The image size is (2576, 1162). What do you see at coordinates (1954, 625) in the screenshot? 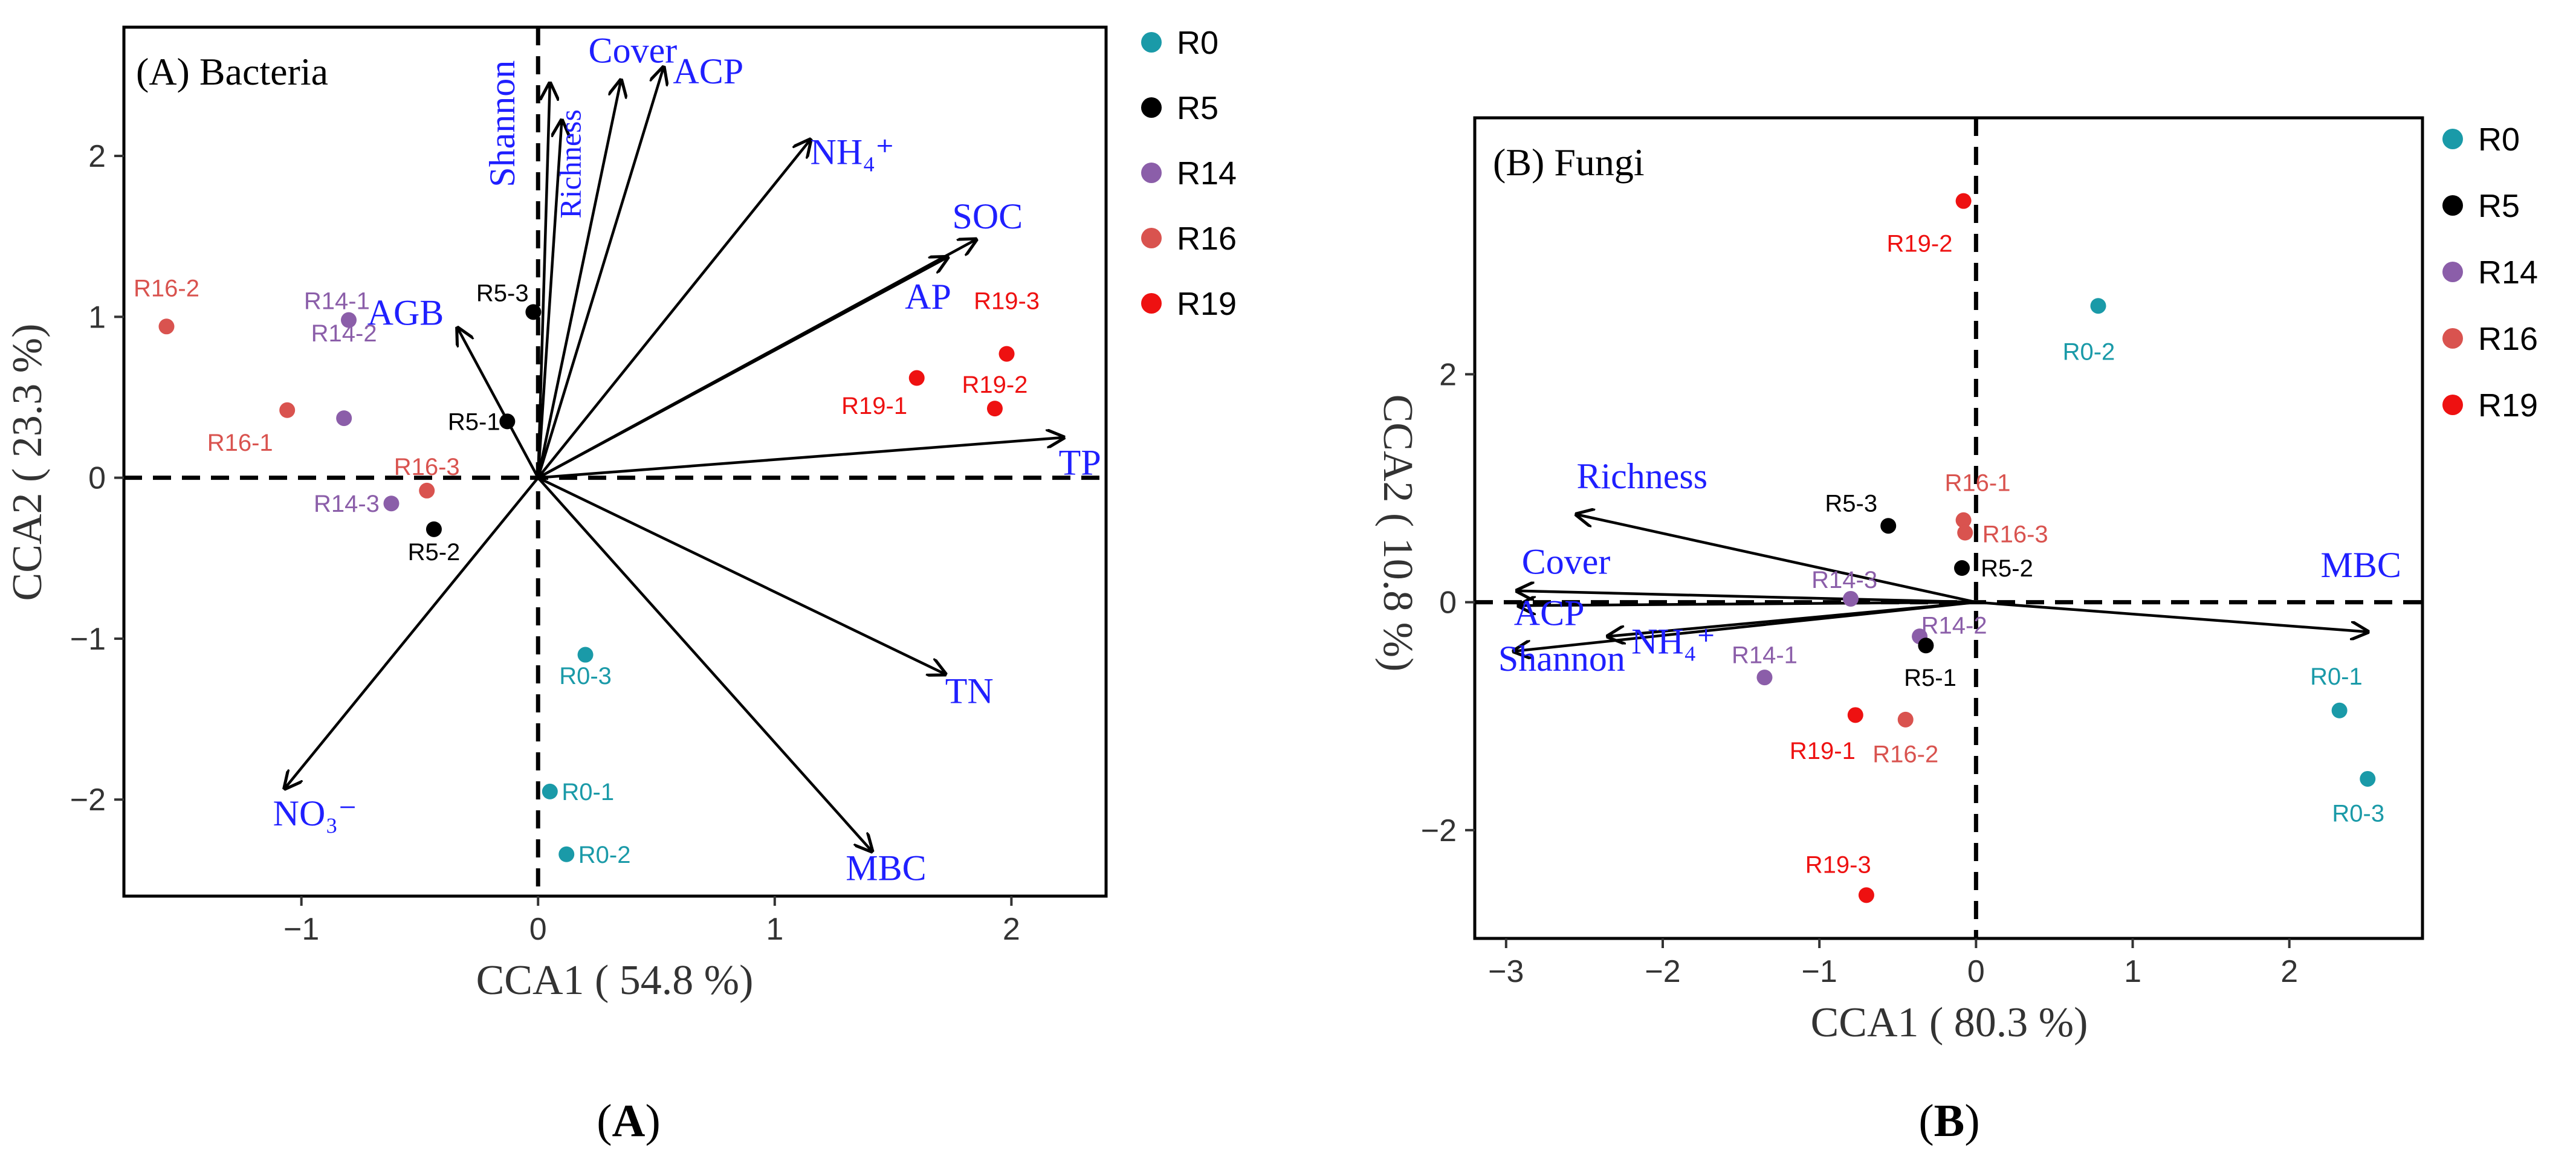
I see `sample-label: R14-2` at bounding box center [1954, 625].